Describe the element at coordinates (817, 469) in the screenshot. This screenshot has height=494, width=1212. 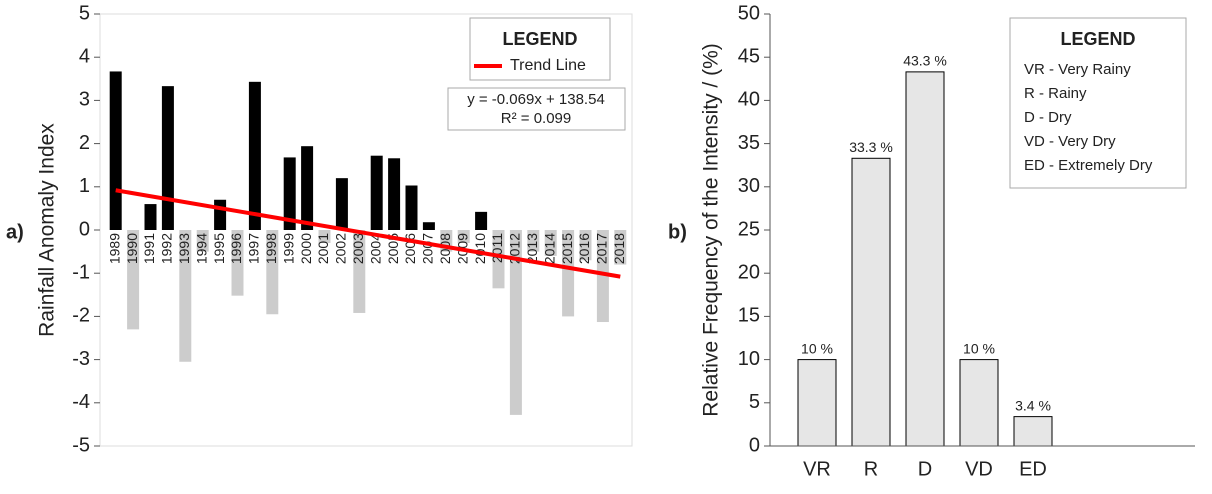
I see `x-tick-label: VR` at that location.